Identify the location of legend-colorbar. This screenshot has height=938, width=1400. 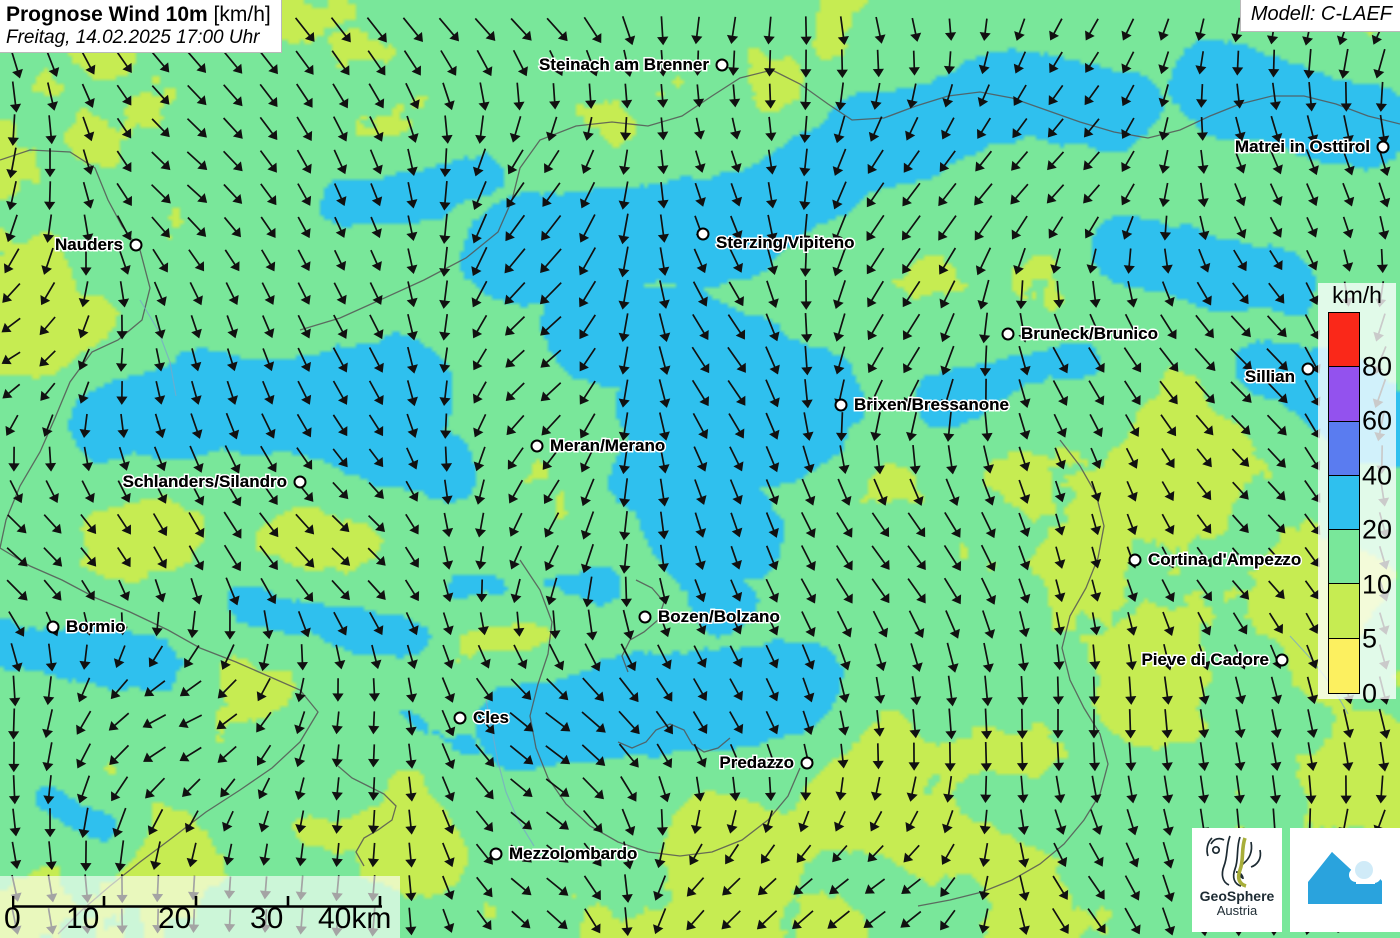
(1344, 503).